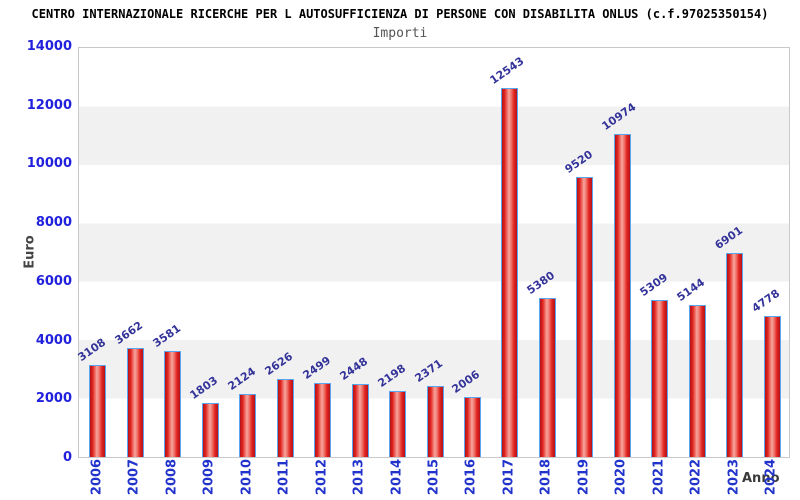 Image resolution: width=800 pixels, height=500 pixels. What do you see at coordinates (391, 375) in the screenshot?
I see `bar-value-label: 2198` at bounding box center [391, 375].